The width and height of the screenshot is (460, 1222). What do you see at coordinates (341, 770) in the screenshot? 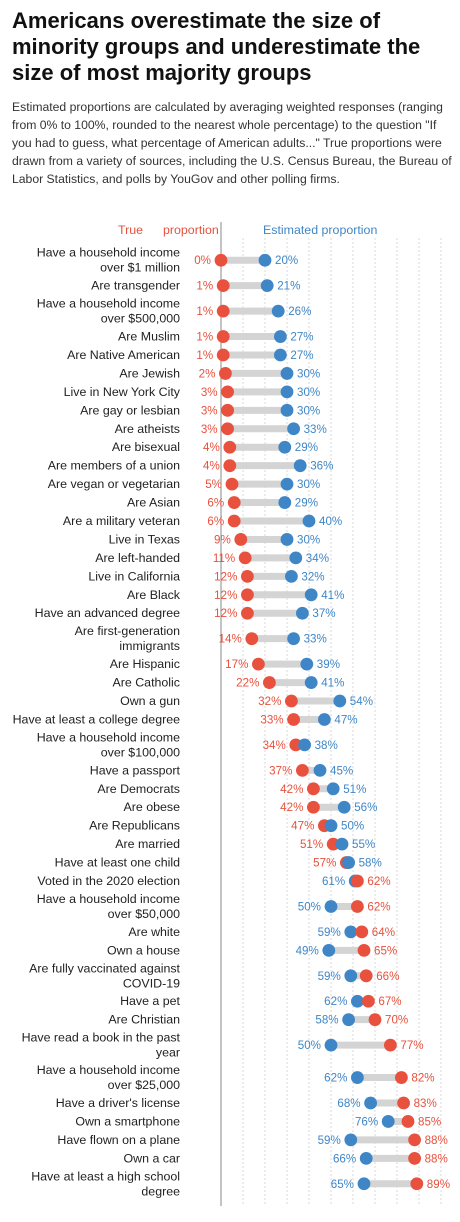
I see `estimated-value-label: 45%` at bounding box center [341, 770].